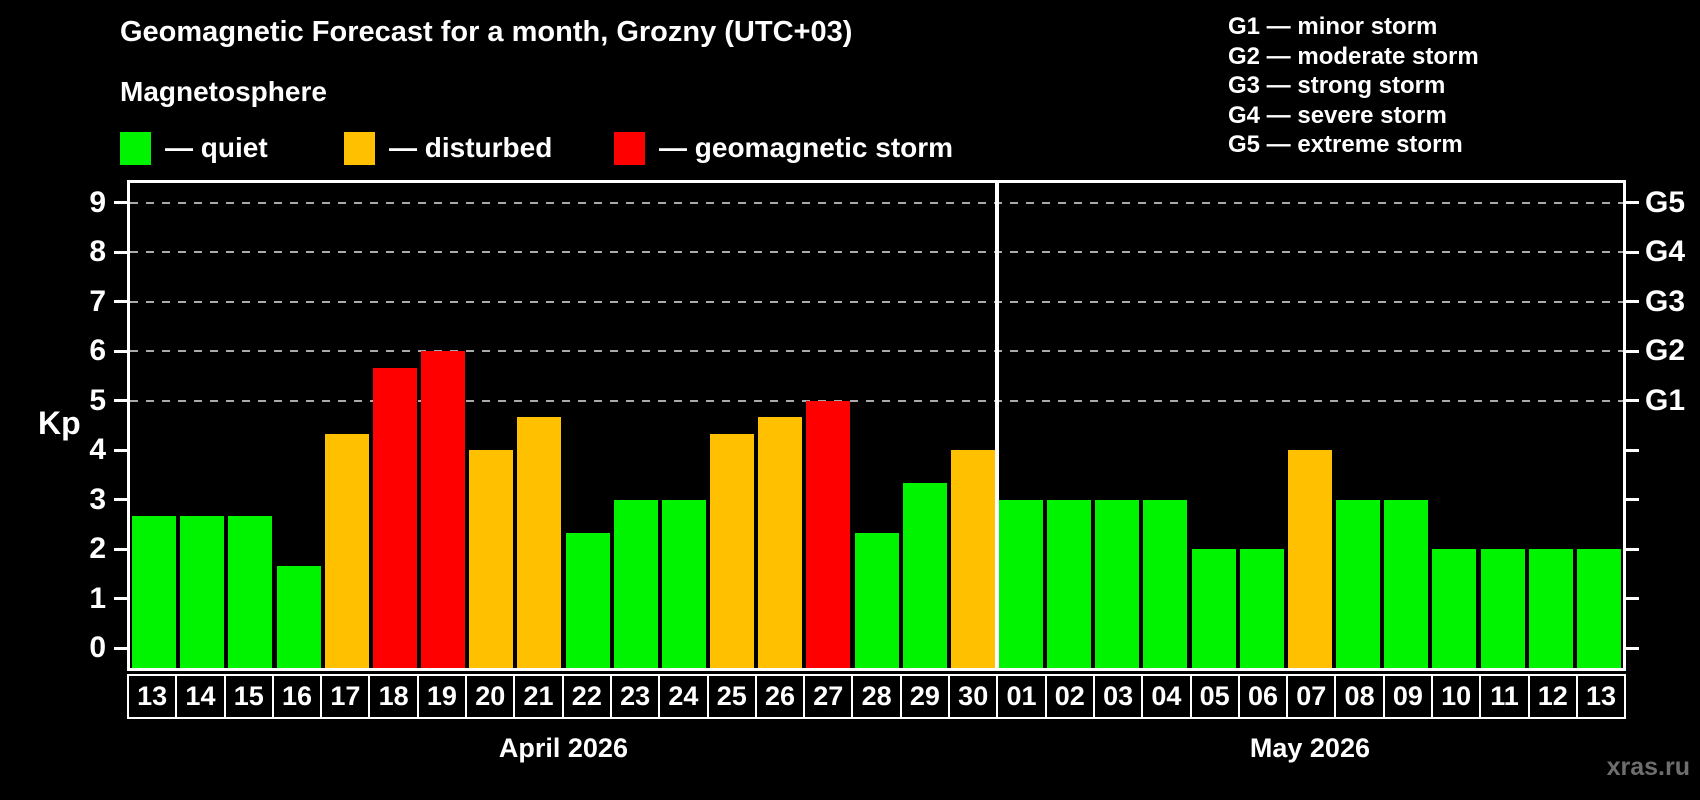  What do you see at coordinates (1021, 696) in the screenshot?
I see `day-label-may-01: 01` at bounding box center [1021, 696].